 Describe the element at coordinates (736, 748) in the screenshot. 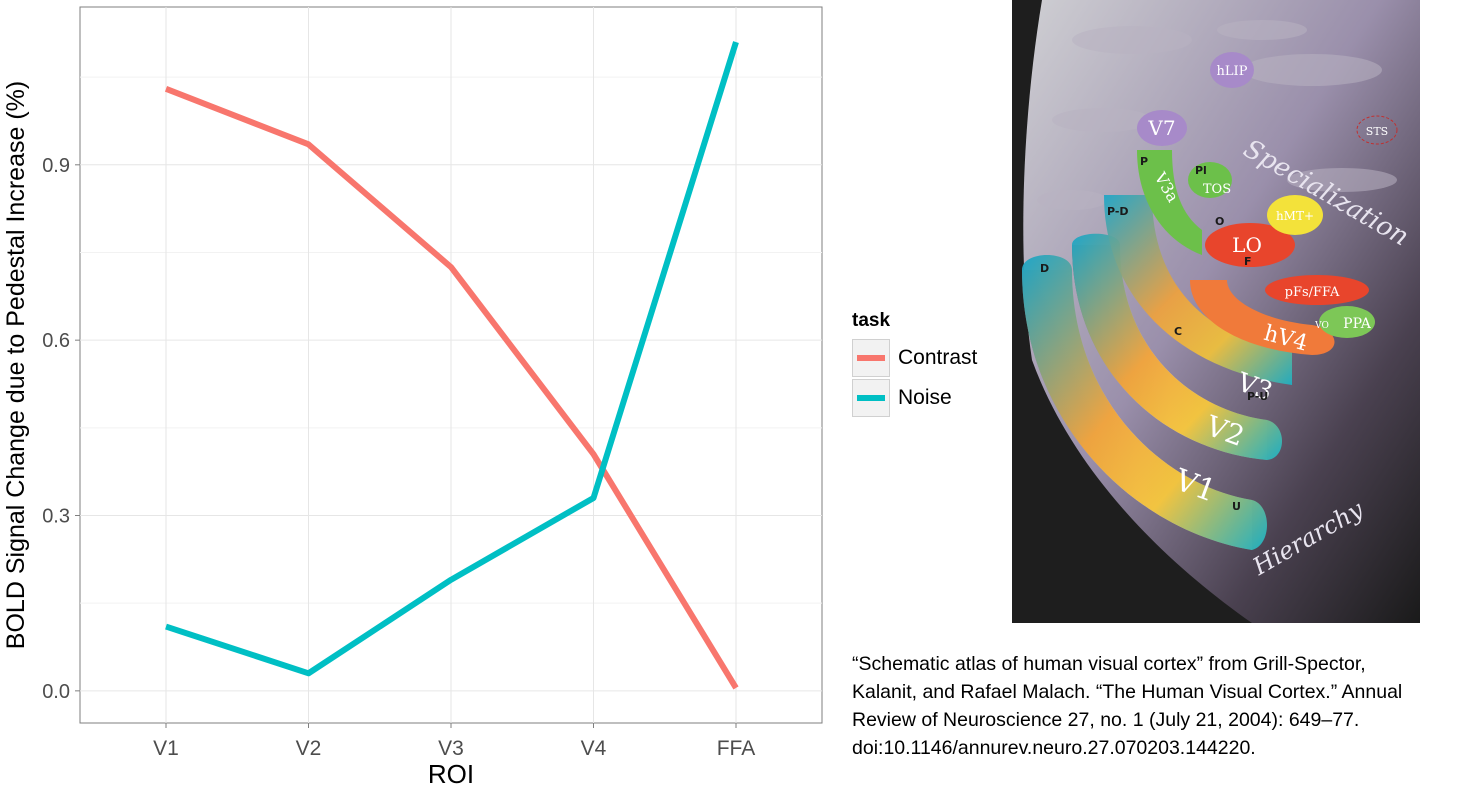

I see `x-tick-label: FFA` at that location.